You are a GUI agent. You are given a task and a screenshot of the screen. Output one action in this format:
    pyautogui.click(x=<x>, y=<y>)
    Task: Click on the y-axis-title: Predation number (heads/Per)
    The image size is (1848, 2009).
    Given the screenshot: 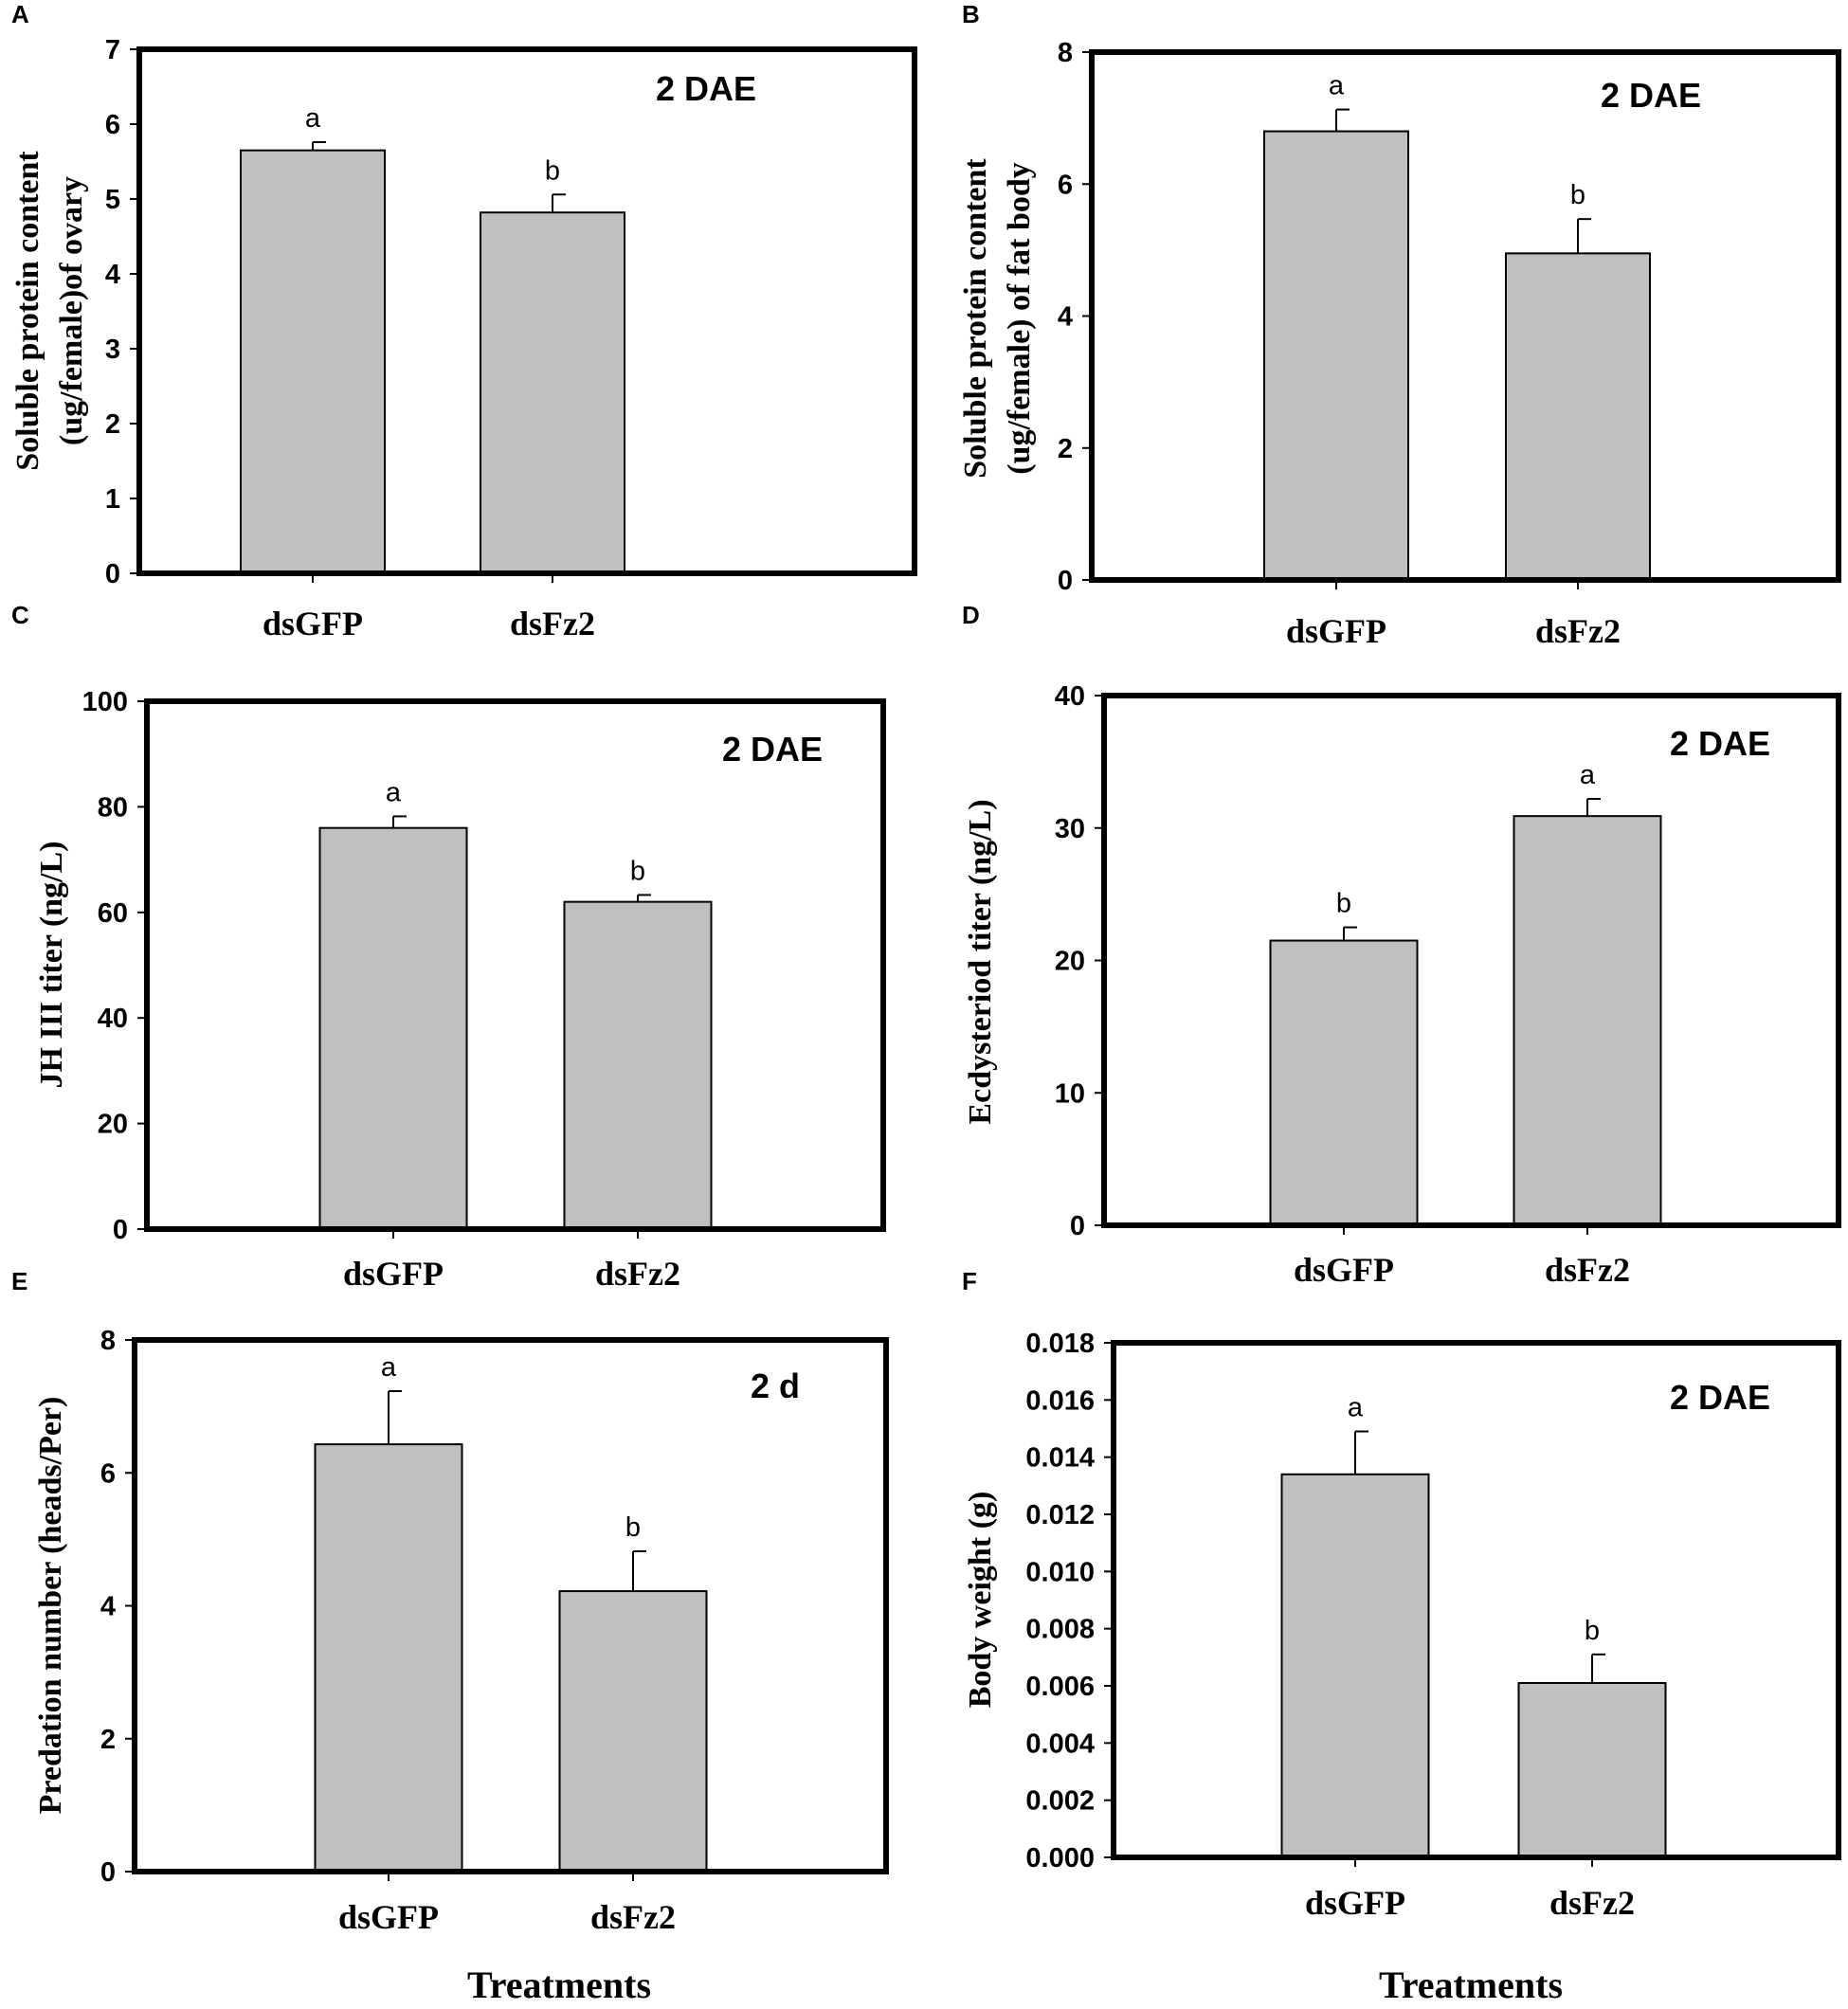 What is the action you would take?
    pyautogui.click(x=50, y=1606)
    